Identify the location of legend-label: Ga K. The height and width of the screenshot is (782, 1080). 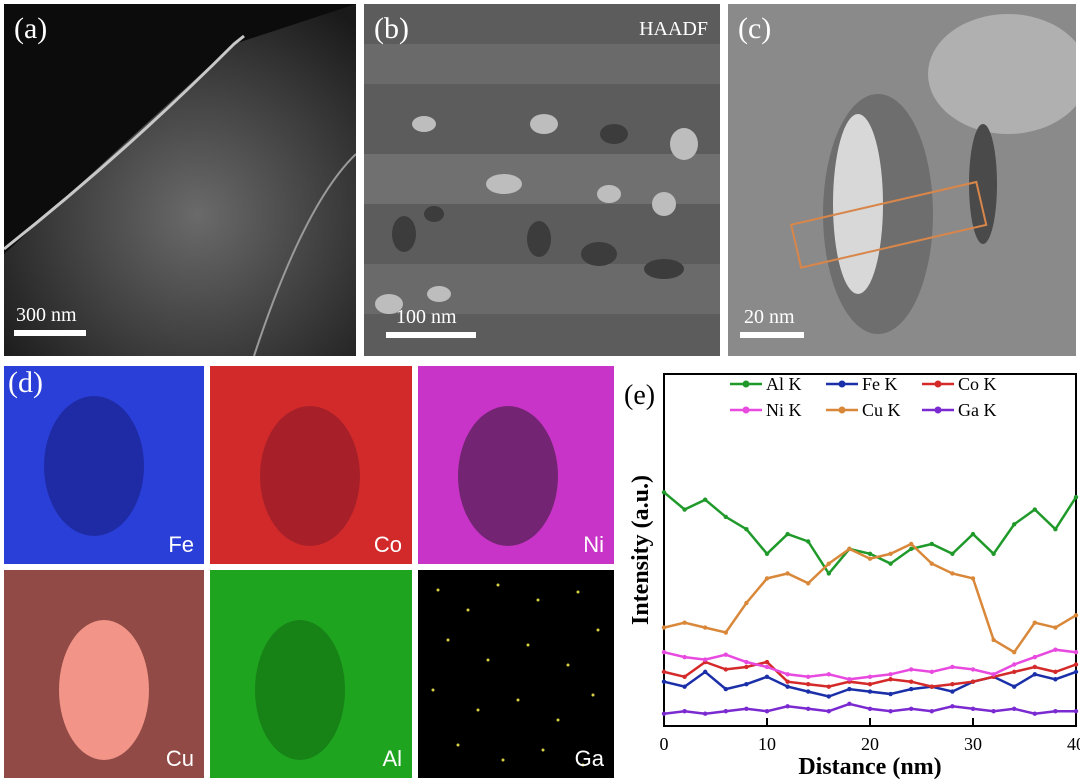
(977, 410).